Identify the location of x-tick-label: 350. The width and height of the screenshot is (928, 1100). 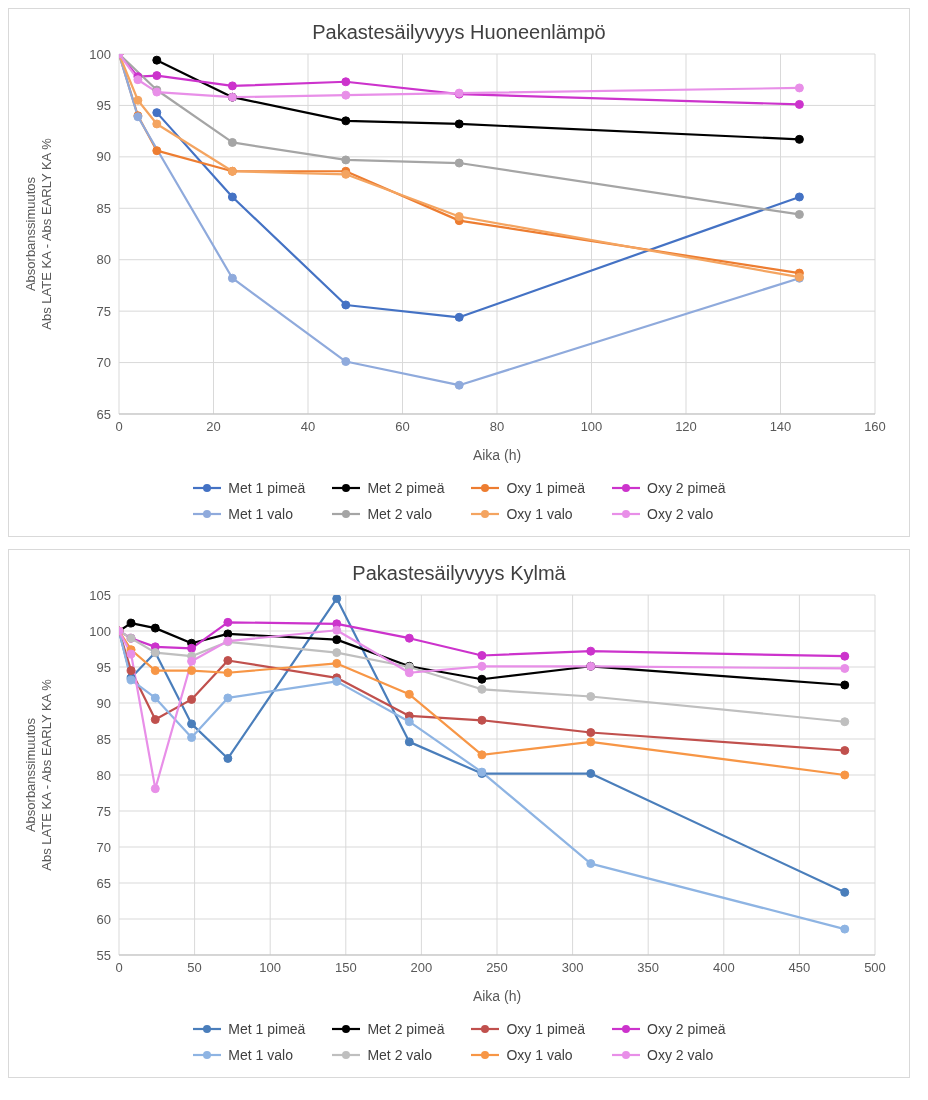
(648, 968).